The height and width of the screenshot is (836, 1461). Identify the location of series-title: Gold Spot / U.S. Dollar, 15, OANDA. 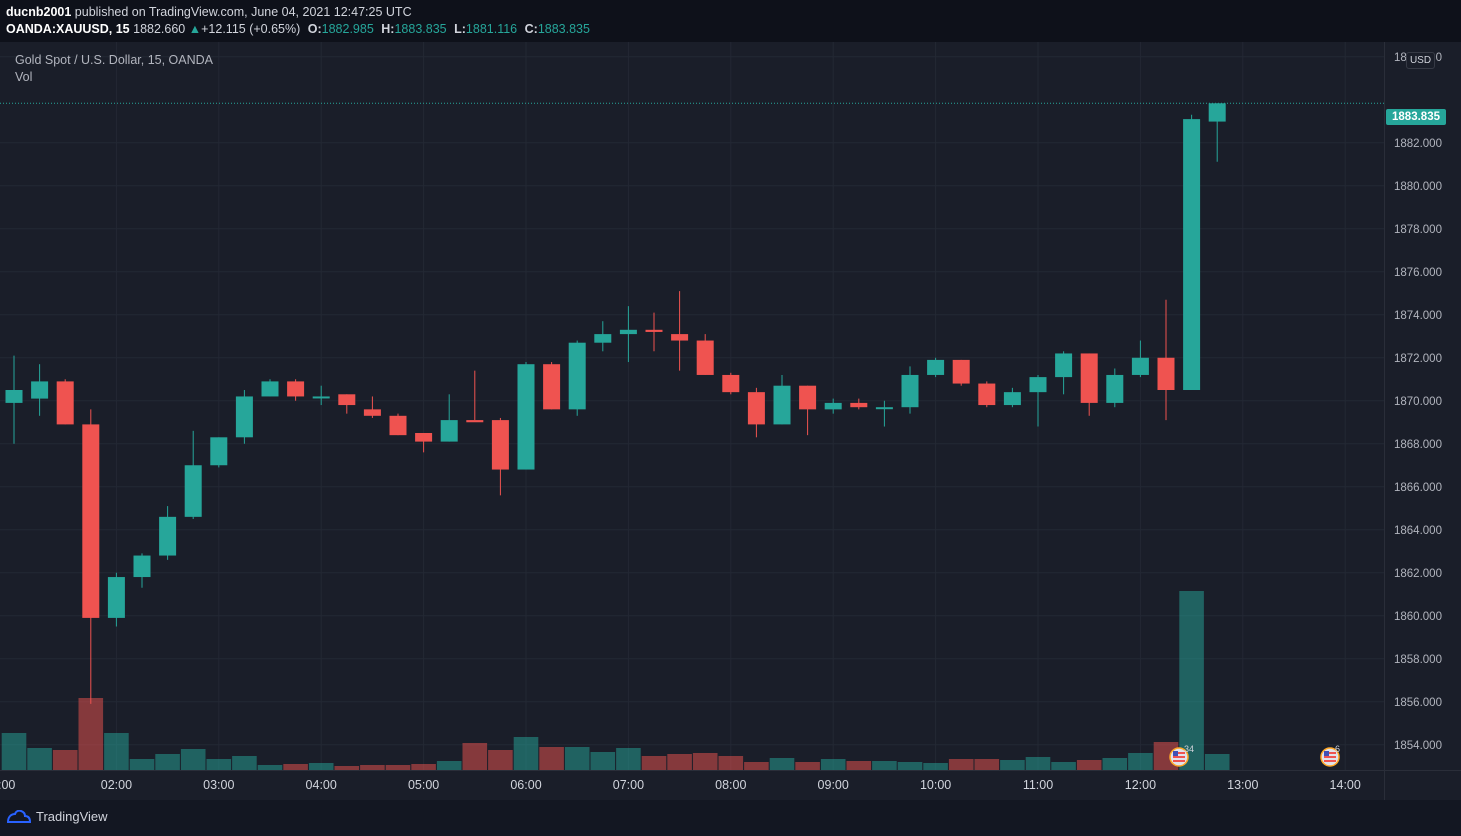
(114, 60).